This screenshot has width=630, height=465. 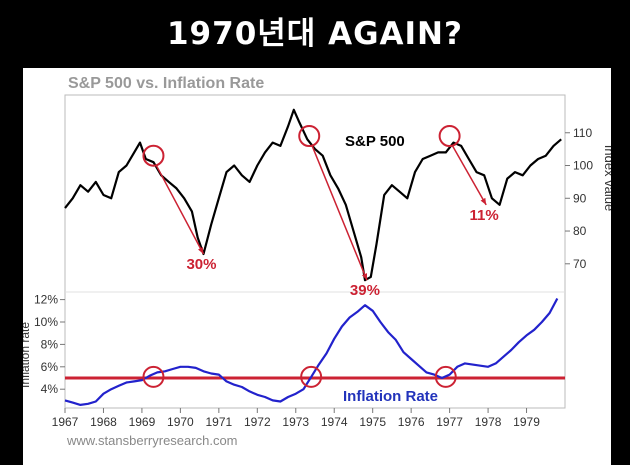 I want to click on drawdown-label: 11%, so click(x=484, y=215).